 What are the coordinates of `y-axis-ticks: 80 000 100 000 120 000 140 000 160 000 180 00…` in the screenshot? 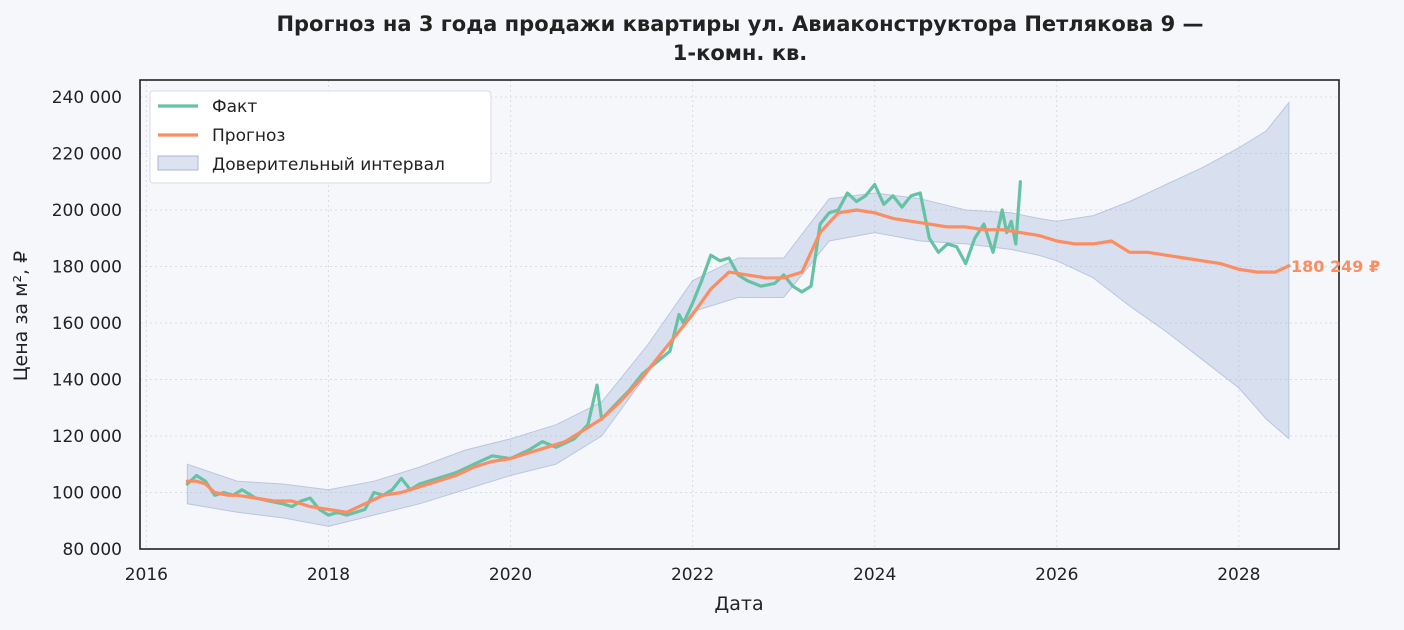 It's located at (87, 324).